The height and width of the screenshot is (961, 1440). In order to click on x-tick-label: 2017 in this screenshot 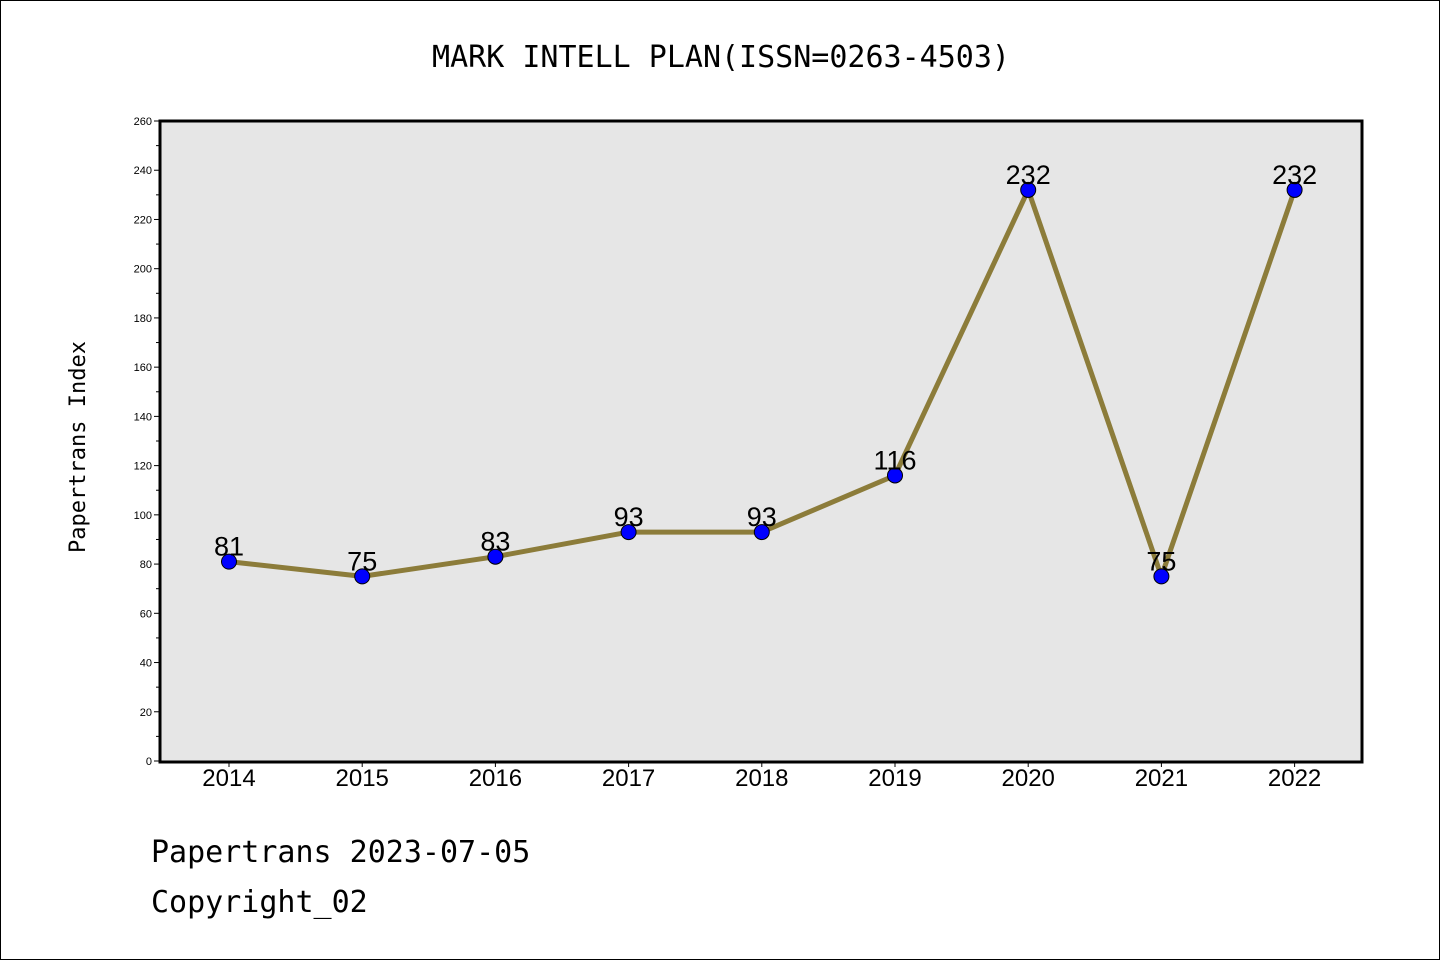, I will do `click(628, 778)`.